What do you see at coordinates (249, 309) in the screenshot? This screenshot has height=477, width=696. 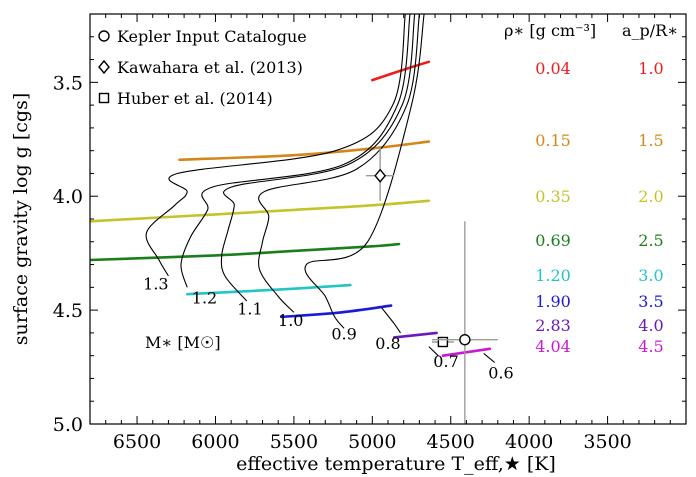 I see `mass-track-label-1.1: 1.1` at bounding box center [249, 309].